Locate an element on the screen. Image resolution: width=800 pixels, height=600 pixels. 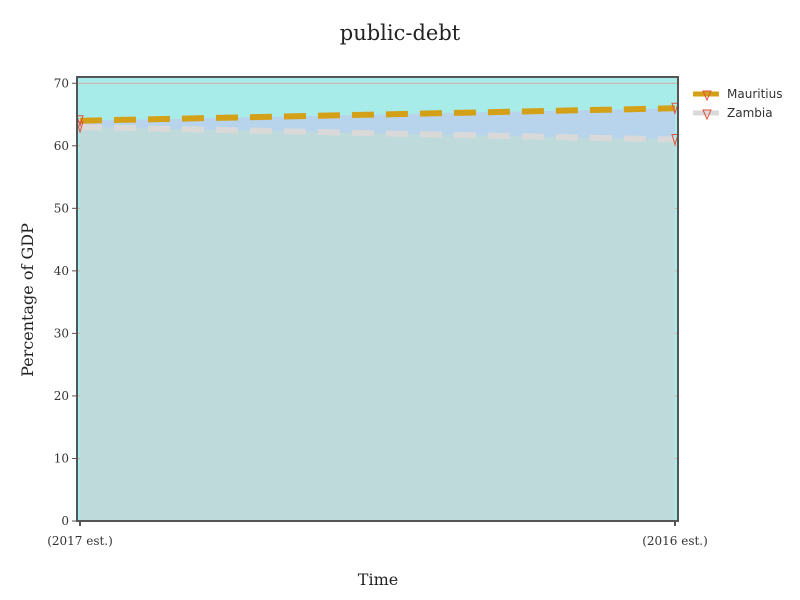
line-mauritius is located at coordinates (377, 114).